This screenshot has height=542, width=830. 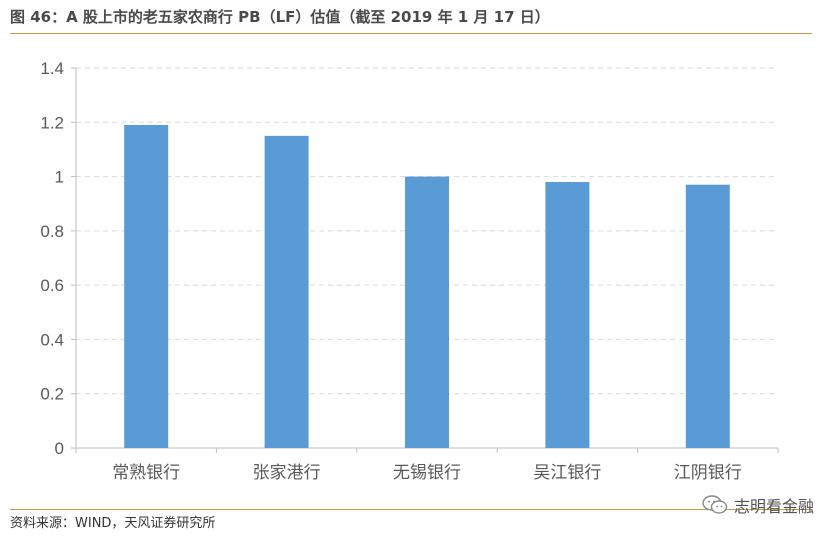 I want to click on watermark-text: 志明看金融, so click(x=773, y=506).